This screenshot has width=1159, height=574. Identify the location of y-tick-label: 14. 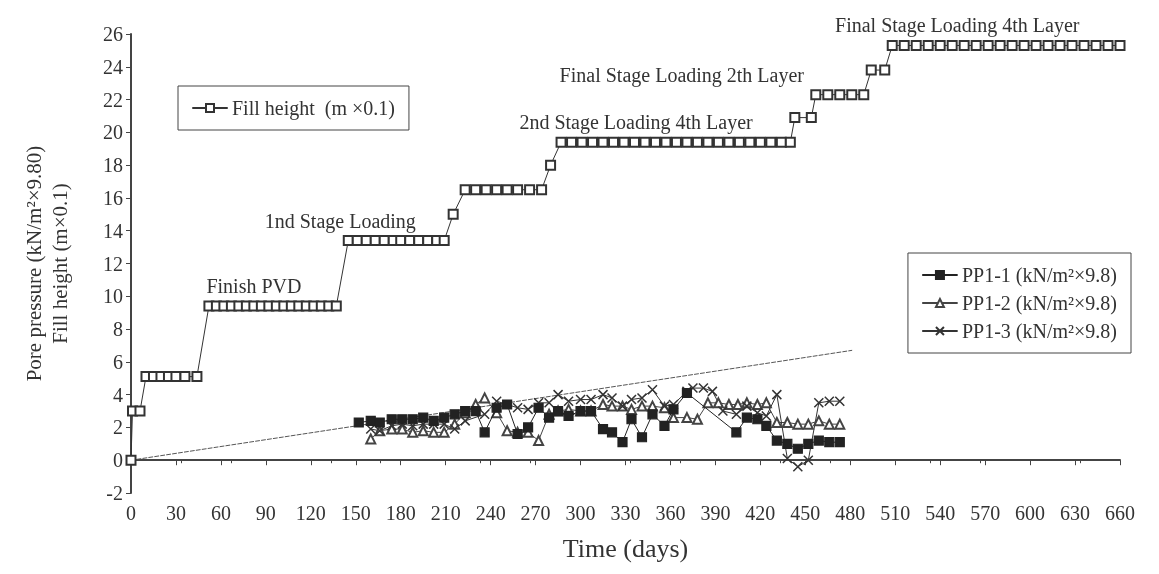
(113, 230).